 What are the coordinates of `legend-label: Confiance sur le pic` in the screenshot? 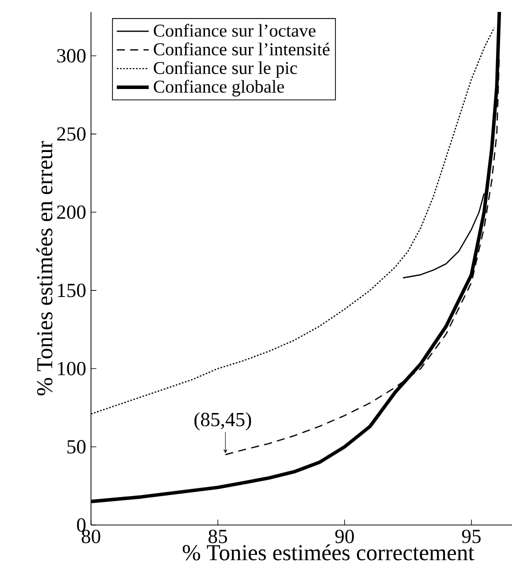 It's located at (225, 69).